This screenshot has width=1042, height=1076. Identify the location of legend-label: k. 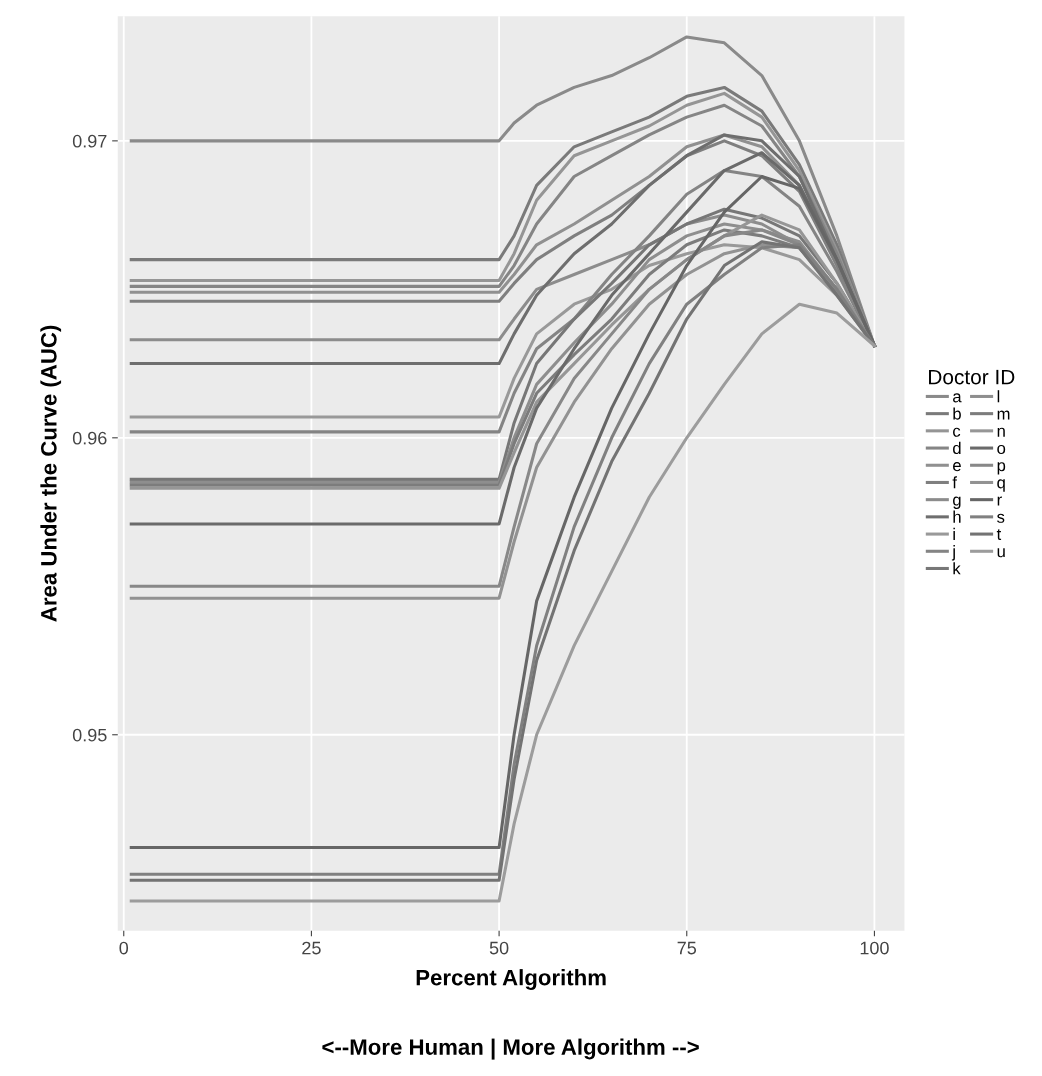
(957, 568).